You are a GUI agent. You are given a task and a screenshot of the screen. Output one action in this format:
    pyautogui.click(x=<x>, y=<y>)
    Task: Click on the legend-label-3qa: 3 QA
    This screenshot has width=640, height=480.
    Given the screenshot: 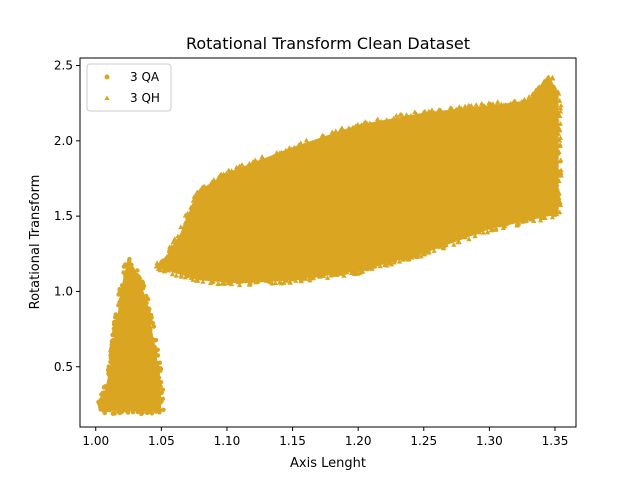 What is the action you would take?
    pyautogui.click(x=145, y=77)
    